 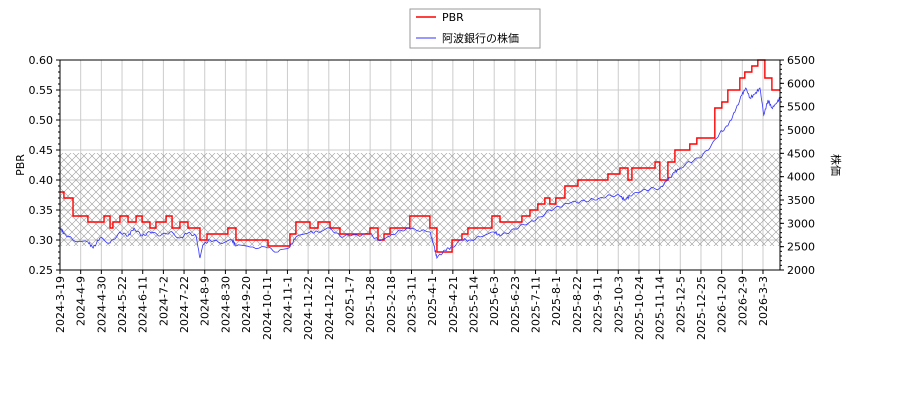 I want to click on x-tick-label: 2025-10-3, so click(x=618, y=304).